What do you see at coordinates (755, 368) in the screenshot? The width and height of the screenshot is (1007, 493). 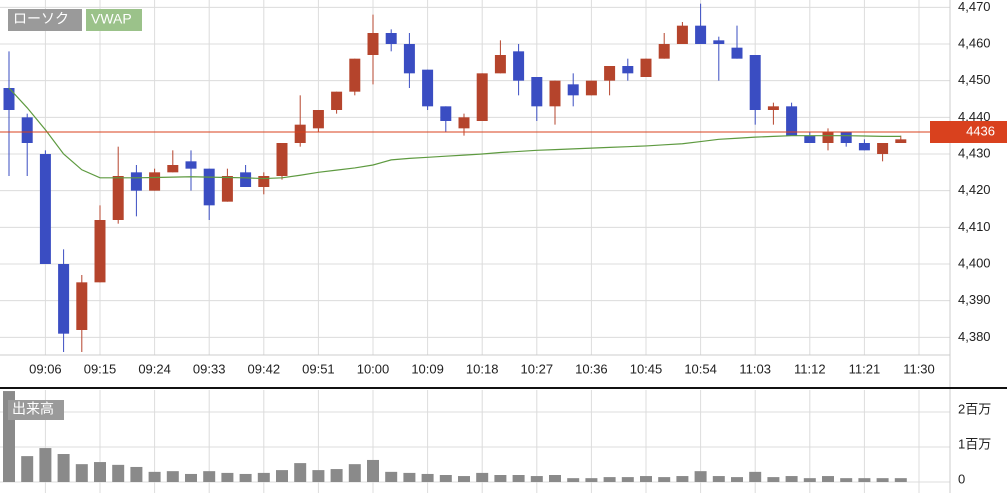 I see `x-tick-label: 11:03` at bounding box center [755, 368].